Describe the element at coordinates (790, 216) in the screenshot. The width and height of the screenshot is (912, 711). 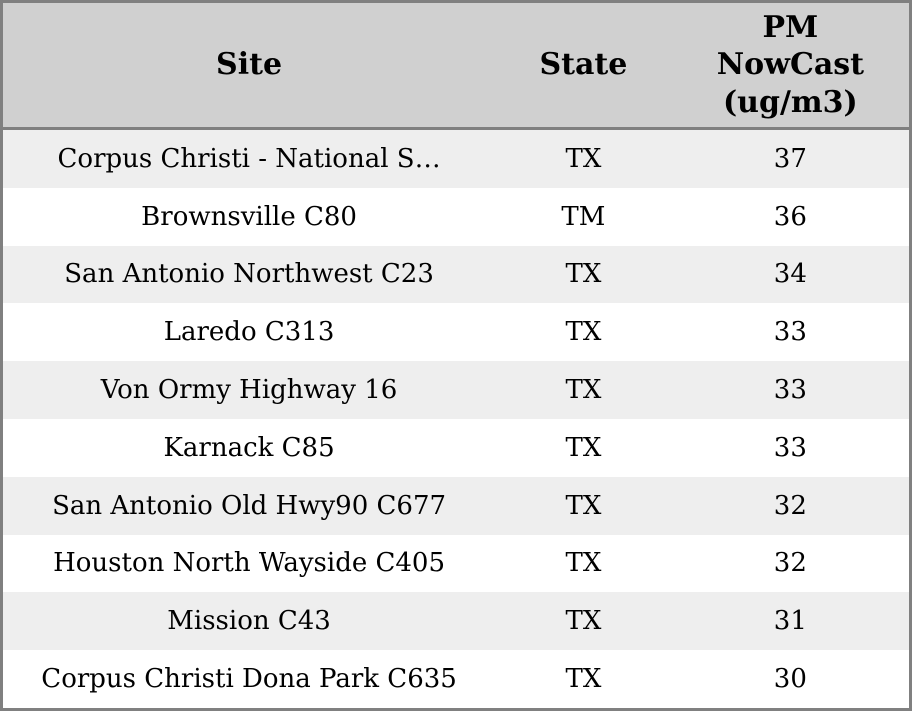
I see `pm-nowcast-cell: 36` at that location.